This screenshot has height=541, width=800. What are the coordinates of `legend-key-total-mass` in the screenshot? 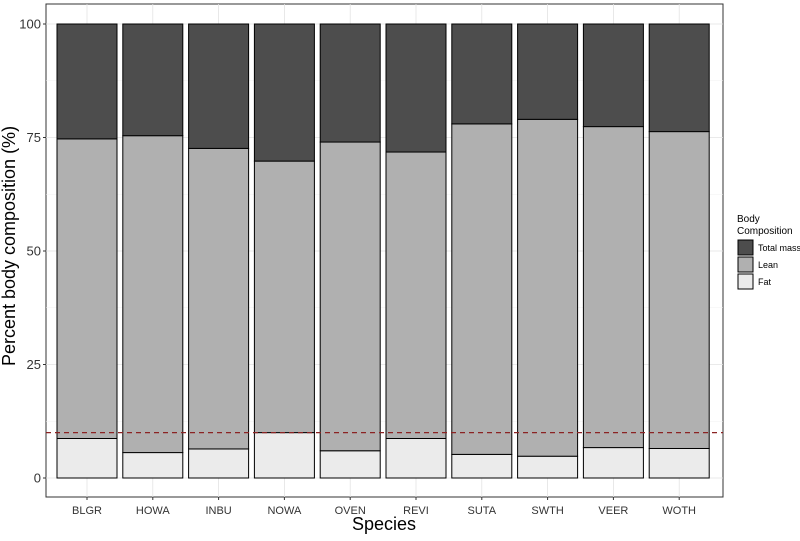 It's located at (745, 247).